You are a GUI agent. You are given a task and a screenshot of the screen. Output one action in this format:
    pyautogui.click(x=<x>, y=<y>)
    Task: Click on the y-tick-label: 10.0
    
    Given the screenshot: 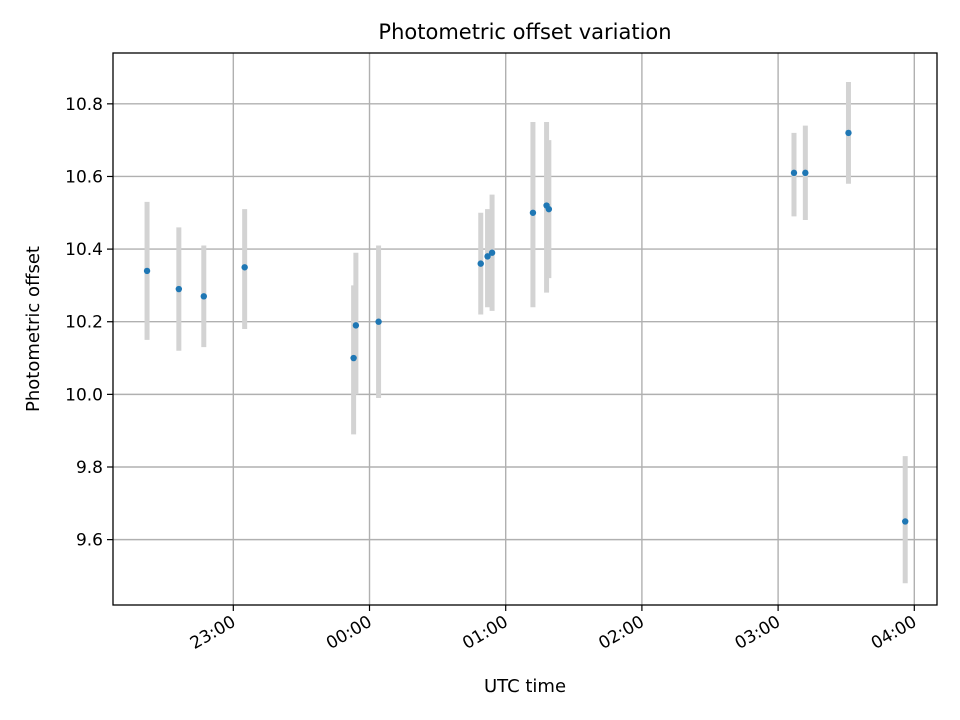 What is the action you would take?
    pyautogui.click(x=84, y=395)
    